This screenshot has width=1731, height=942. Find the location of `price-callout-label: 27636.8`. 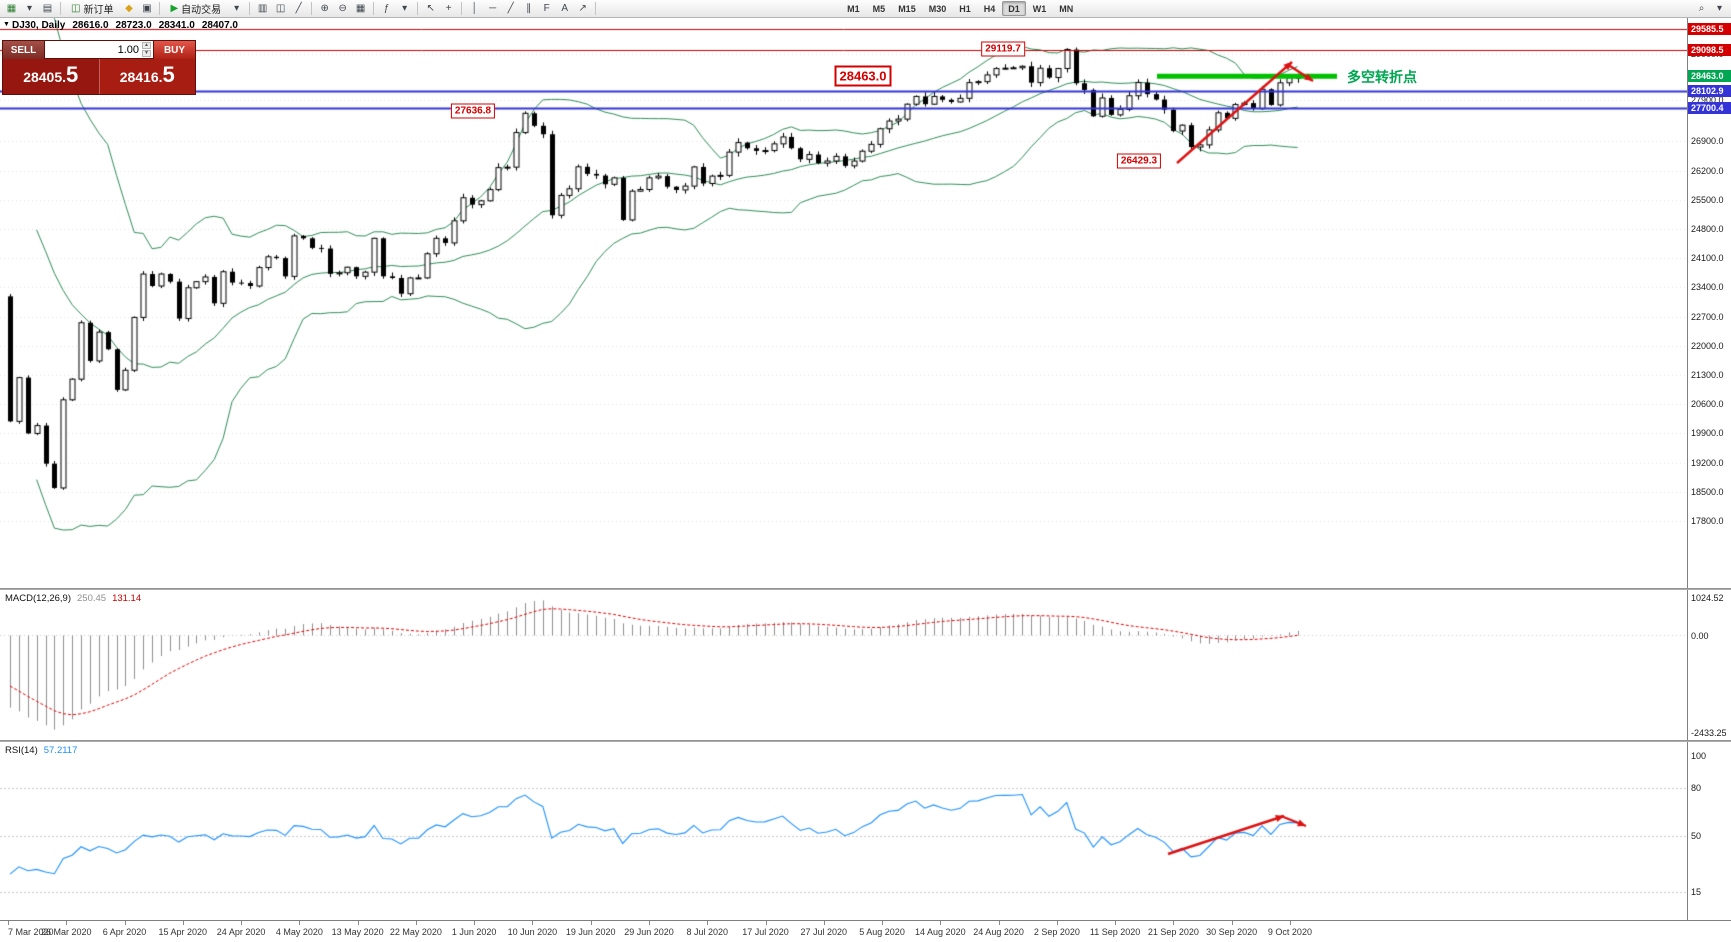

price-callout-label: 27636.8 is located at coordinates (473, 111).